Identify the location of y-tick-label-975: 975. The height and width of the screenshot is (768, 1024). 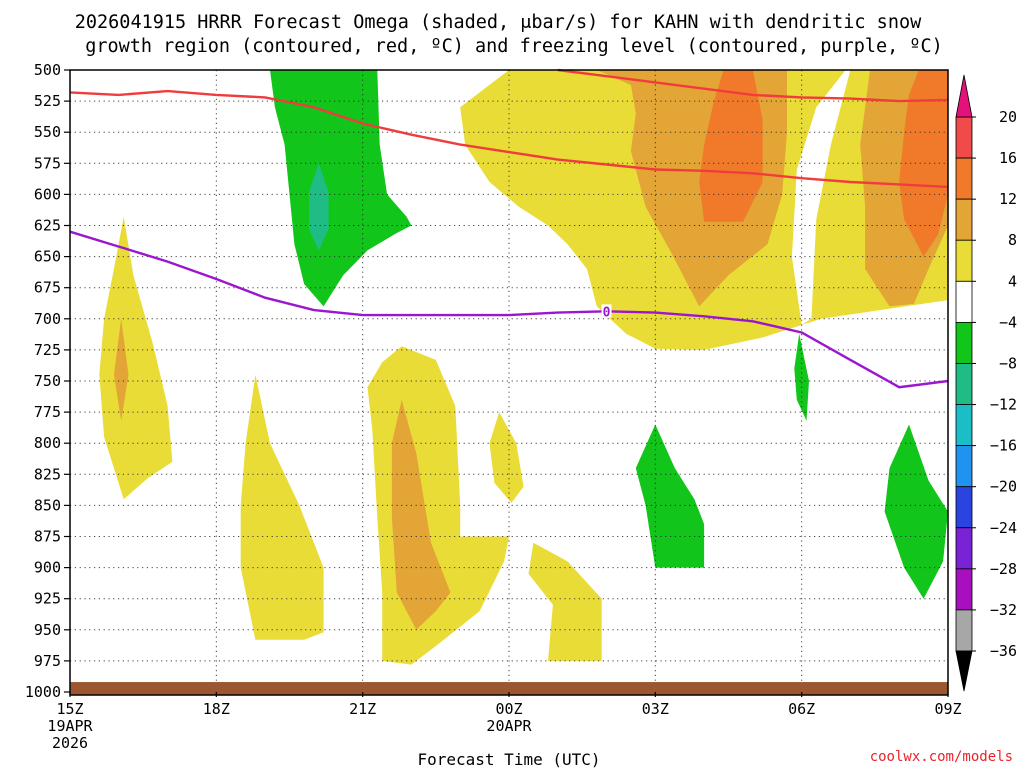
(47, 661).